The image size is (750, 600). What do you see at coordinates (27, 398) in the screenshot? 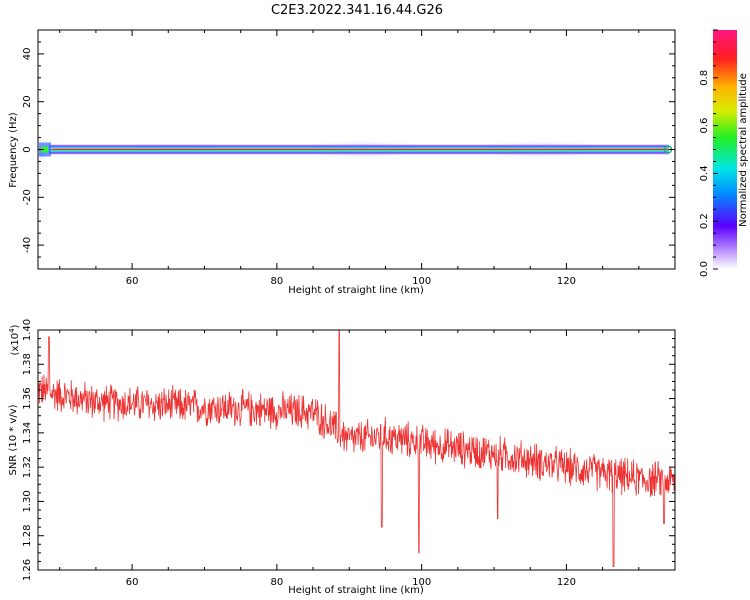
I see `y-tick-label: 1.36` at bounding box center [27, 398].